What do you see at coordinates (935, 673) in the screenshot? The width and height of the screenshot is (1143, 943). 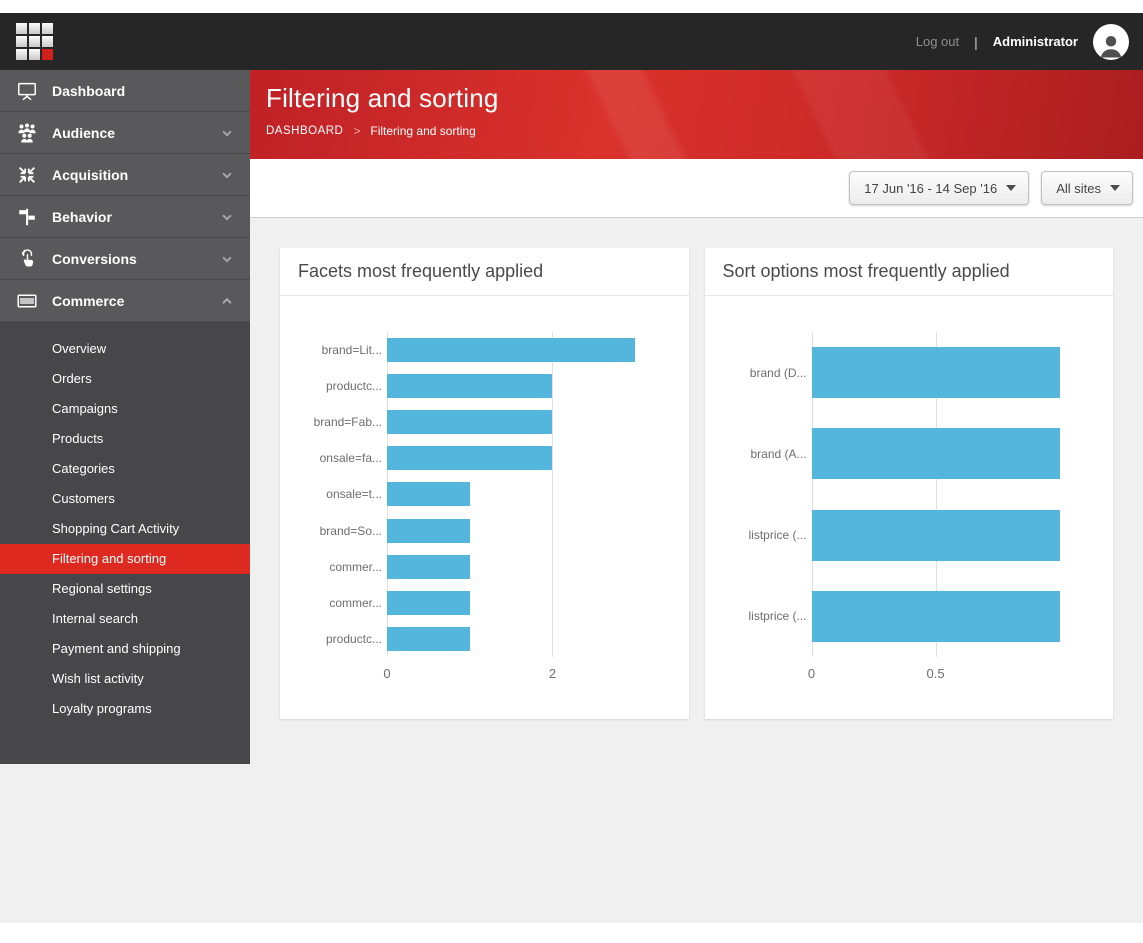 I see `x-axis-tick: 0.5` at bounding box center [935, 673].